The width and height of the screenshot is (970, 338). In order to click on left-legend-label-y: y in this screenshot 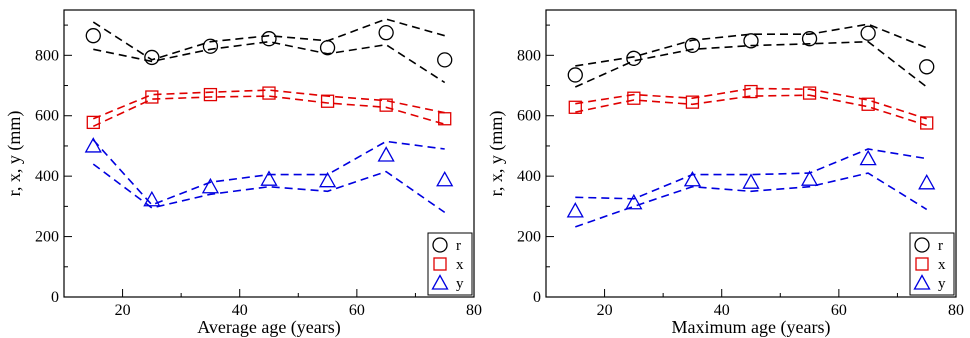, I will do `click(460, 284)`.